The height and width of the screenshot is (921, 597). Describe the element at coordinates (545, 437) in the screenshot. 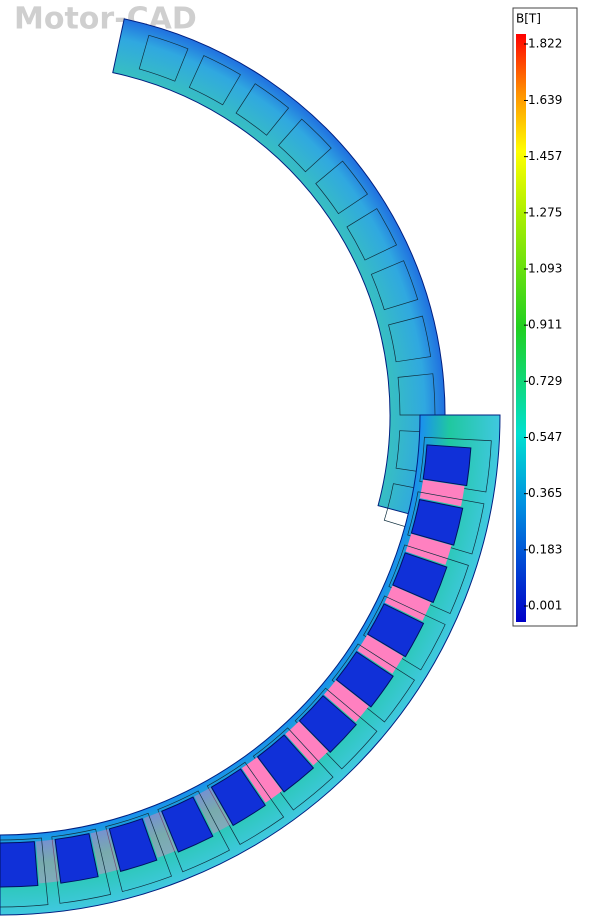

I see `legend-tick-label: 0.547` at that location.